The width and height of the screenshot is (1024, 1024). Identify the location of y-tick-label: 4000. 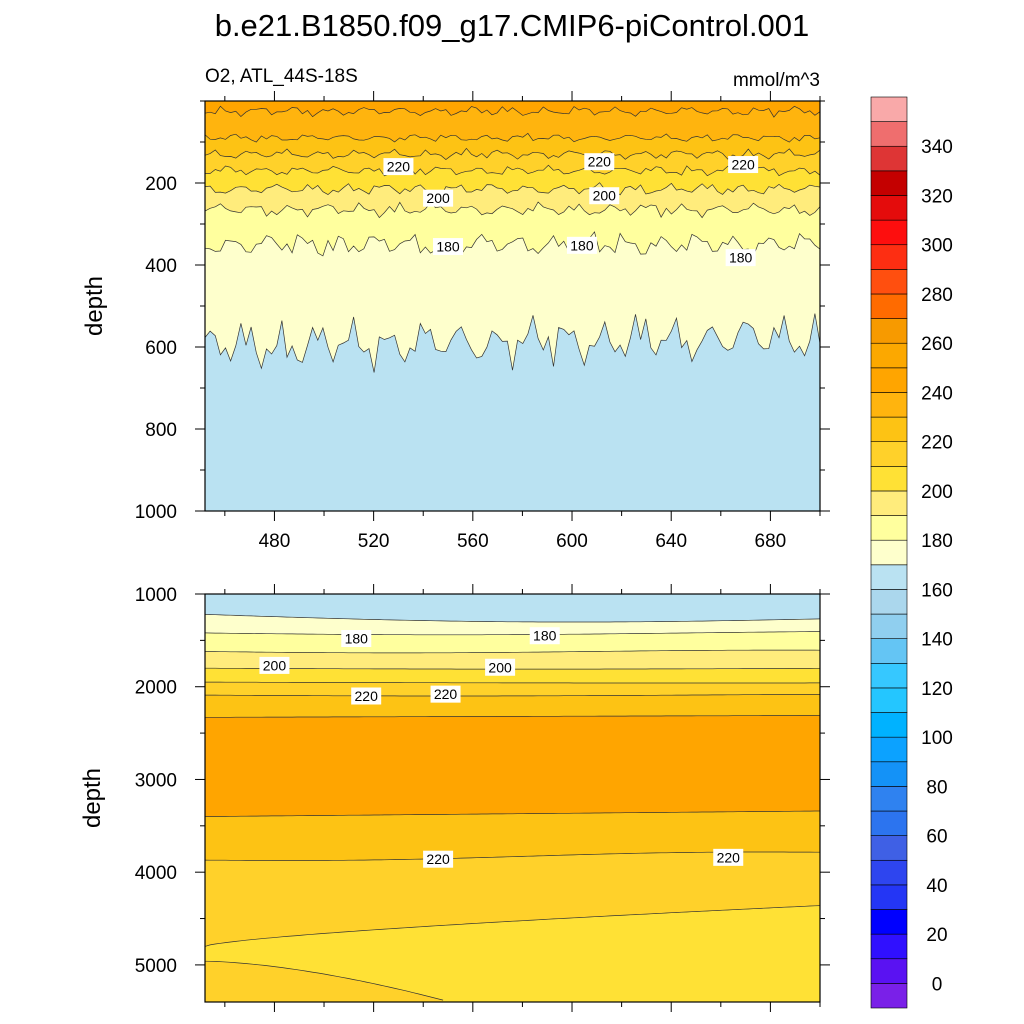
(156, 873).